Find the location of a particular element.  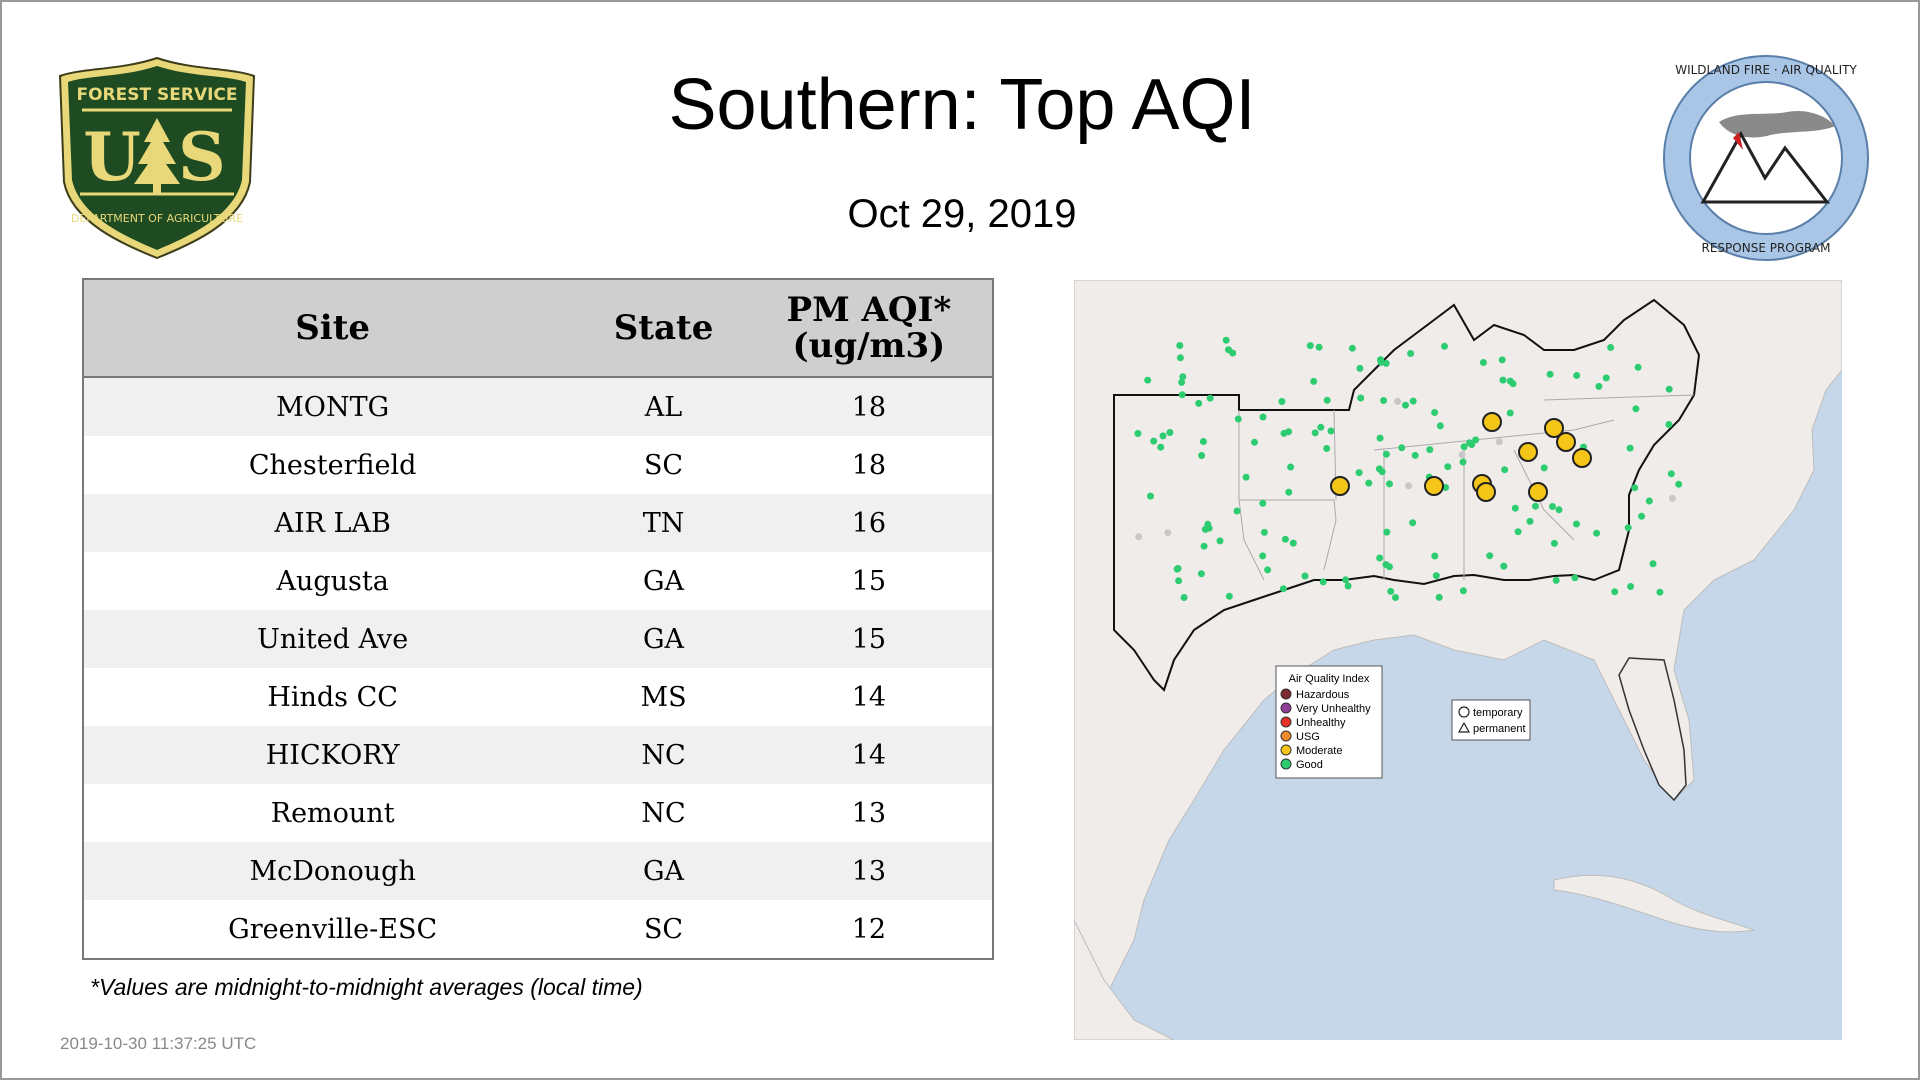

table-row: Greenville-ESC SC 12 is located at coordinates (538, 929).